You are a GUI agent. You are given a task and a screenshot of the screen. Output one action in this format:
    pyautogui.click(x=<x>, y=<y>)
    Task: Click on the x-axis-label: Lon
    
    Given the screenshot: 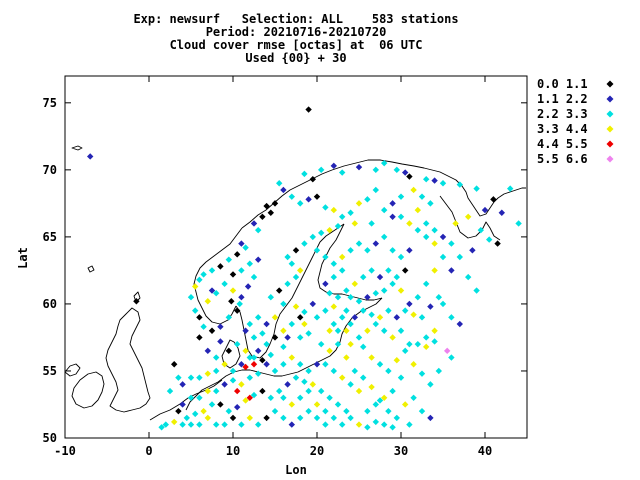 What is the action you would take?
    pyautogui.click(x=296, y=470)
    